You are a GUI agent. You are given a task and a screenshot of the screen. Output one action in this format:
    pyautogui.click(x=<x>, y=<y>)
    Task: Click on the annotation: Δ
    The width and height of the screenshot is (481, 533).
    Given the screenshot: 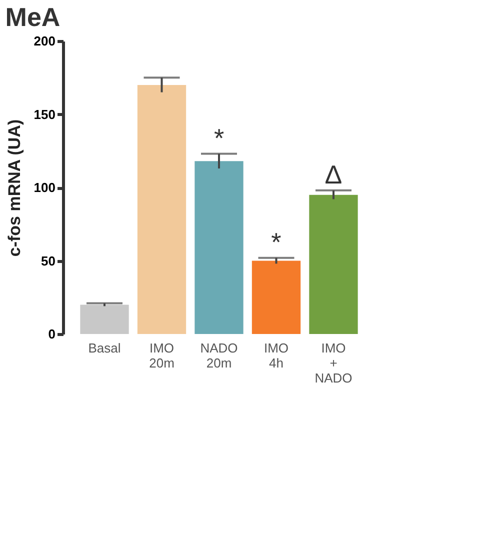 What is the action you would take?
    pyautogui.click(x=333, y=174)
    